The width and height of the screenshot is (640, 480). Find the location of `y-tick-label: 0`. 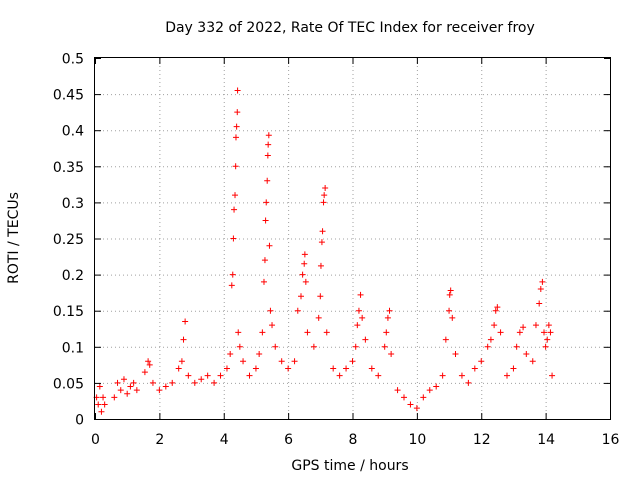

y-tick-label: 0 is located at coordinates (79, 421).